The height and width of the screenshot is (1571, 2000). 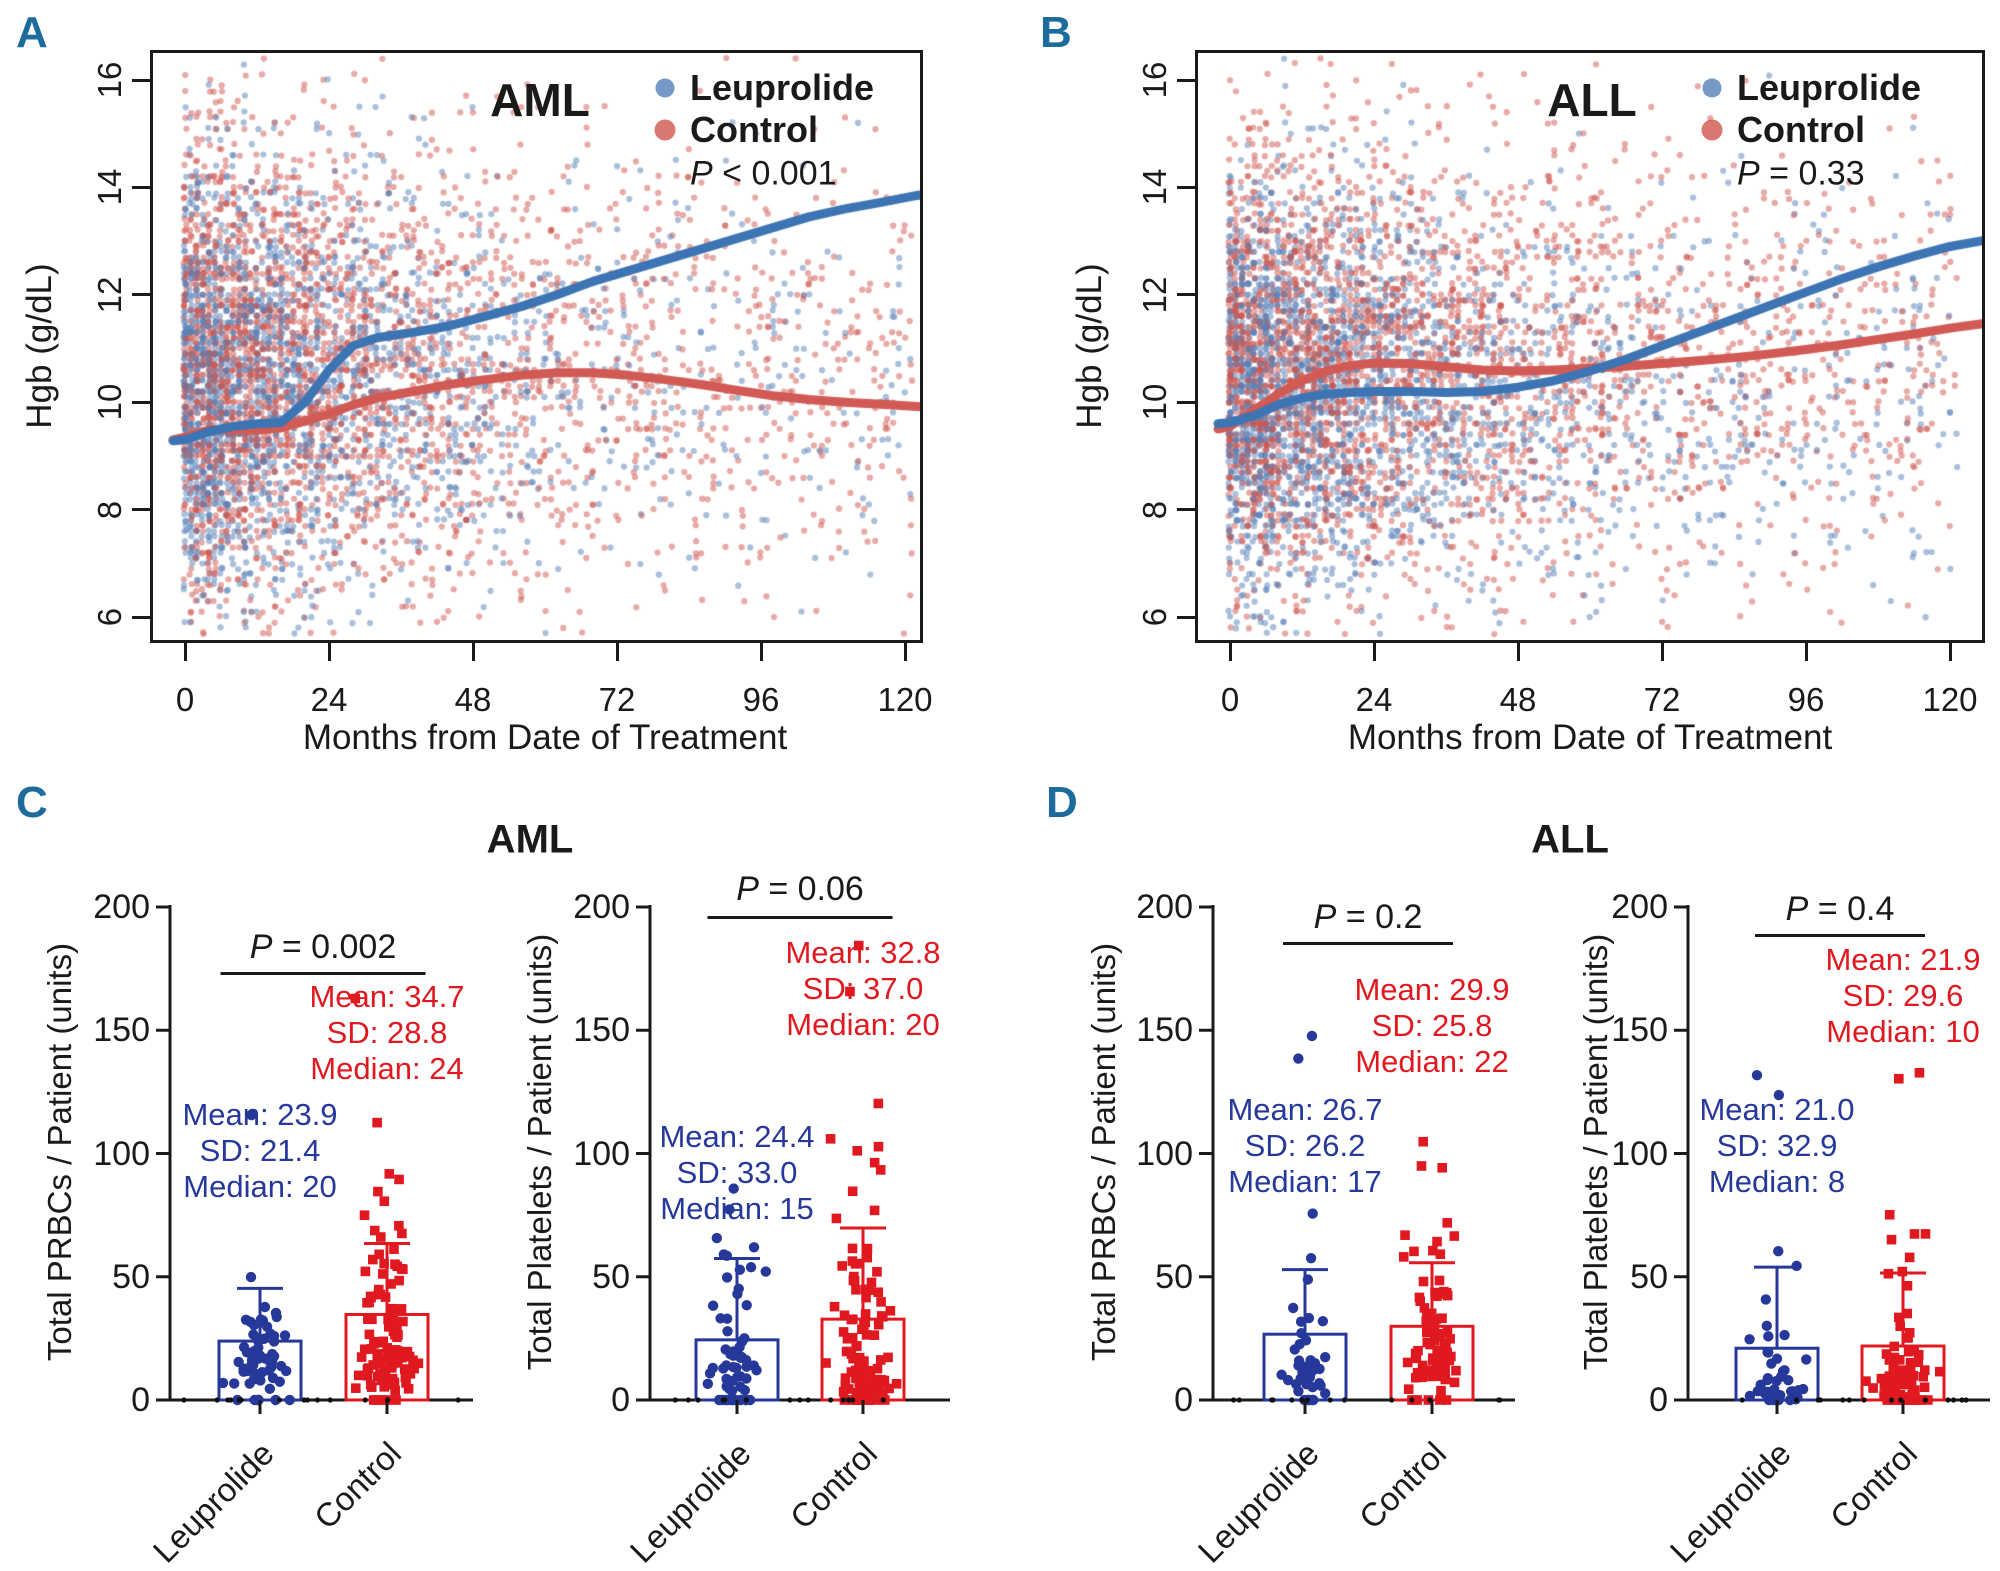 What do you see at coordinates (32, 802) in the screenshot?
I see `panel-label-c: C` at bounding box center [32, 802].